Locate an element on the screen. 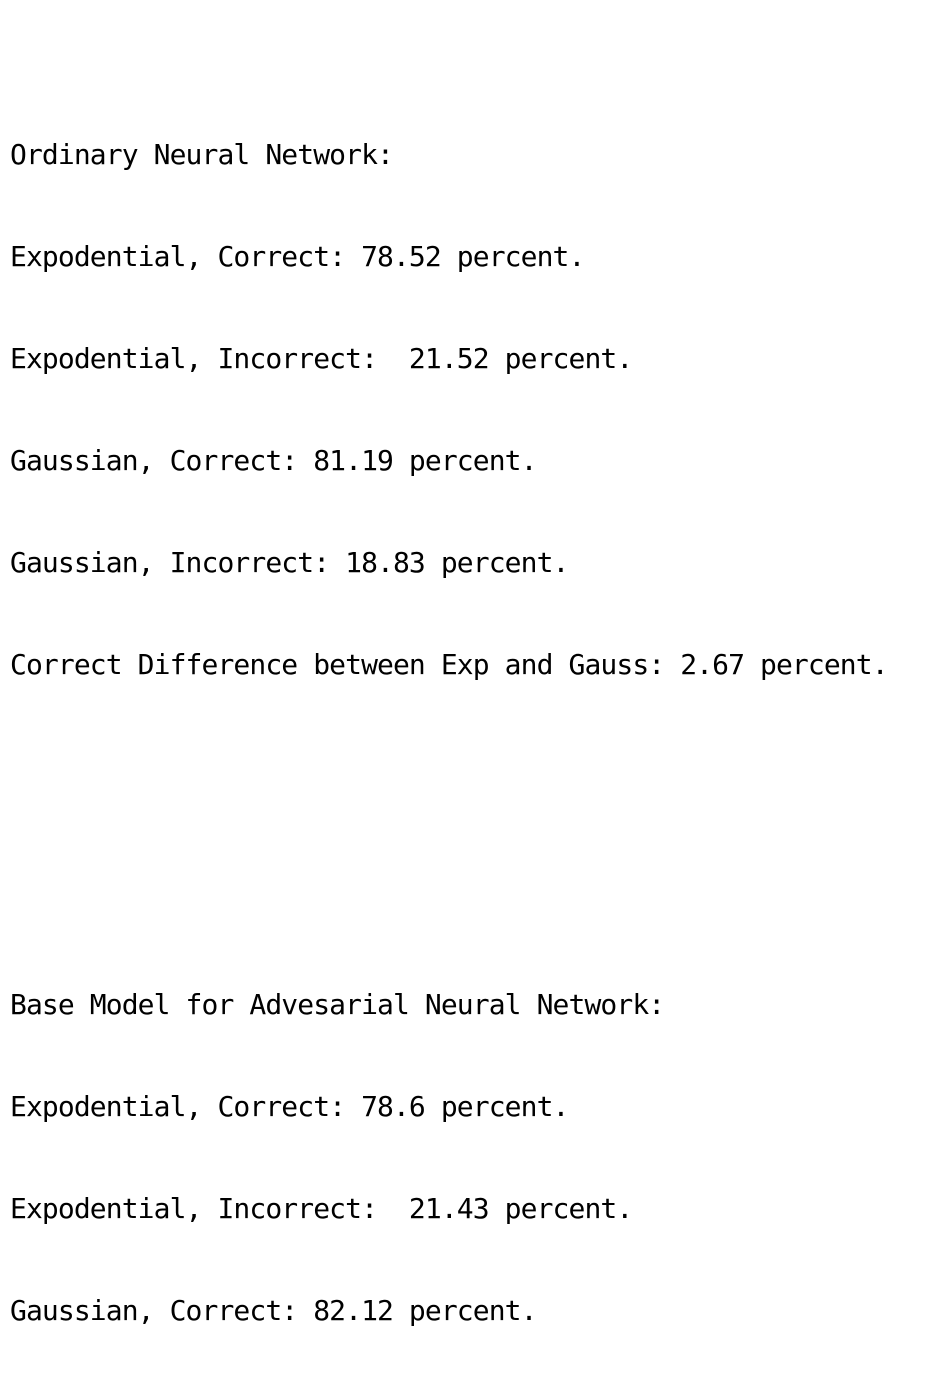  output-line: Gaussian, Correct: 82.12 percent. is located at coordinates (274, 1310).